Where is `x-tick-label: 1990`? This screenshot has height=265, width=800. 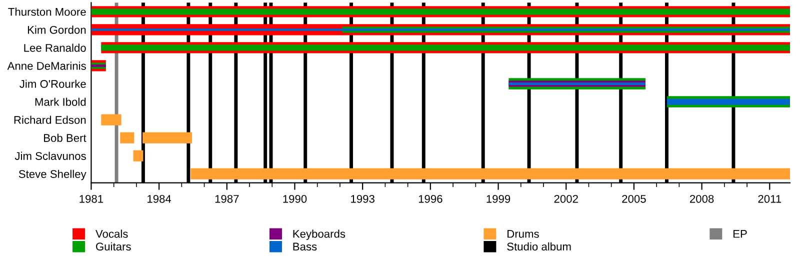
x-tick-label: 1990 is located at coordinates (295, 198).